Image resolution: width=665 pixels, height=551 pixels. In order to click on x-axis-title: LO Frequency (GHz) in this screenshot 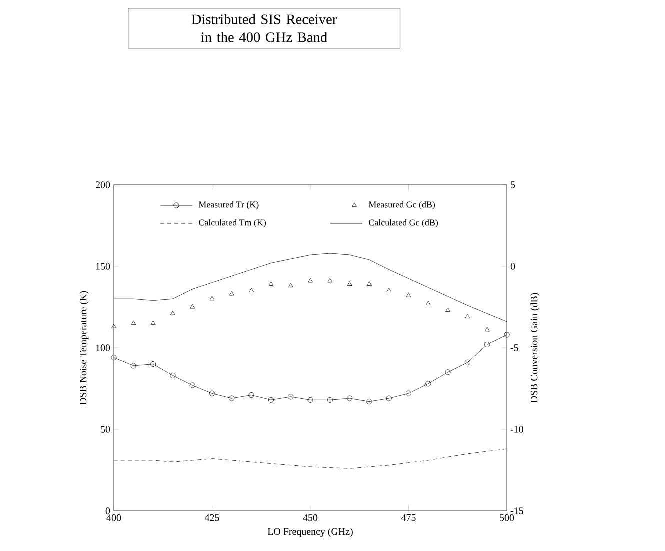, I will do `click(310, 533)`.